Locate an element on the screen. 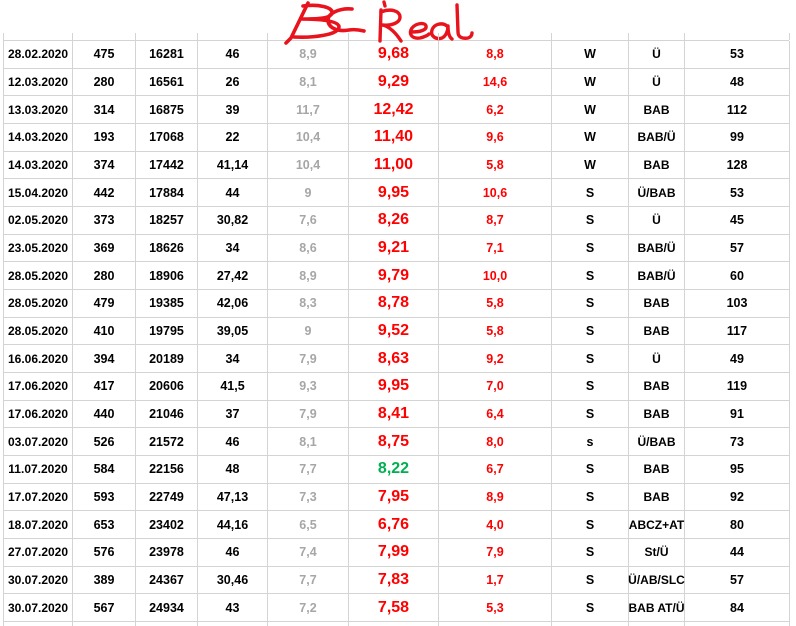 Image resolution: width=796 pixels, height=626 pixels. table-cell-road-type-row5: BAB is located at coordinates (657, 165).